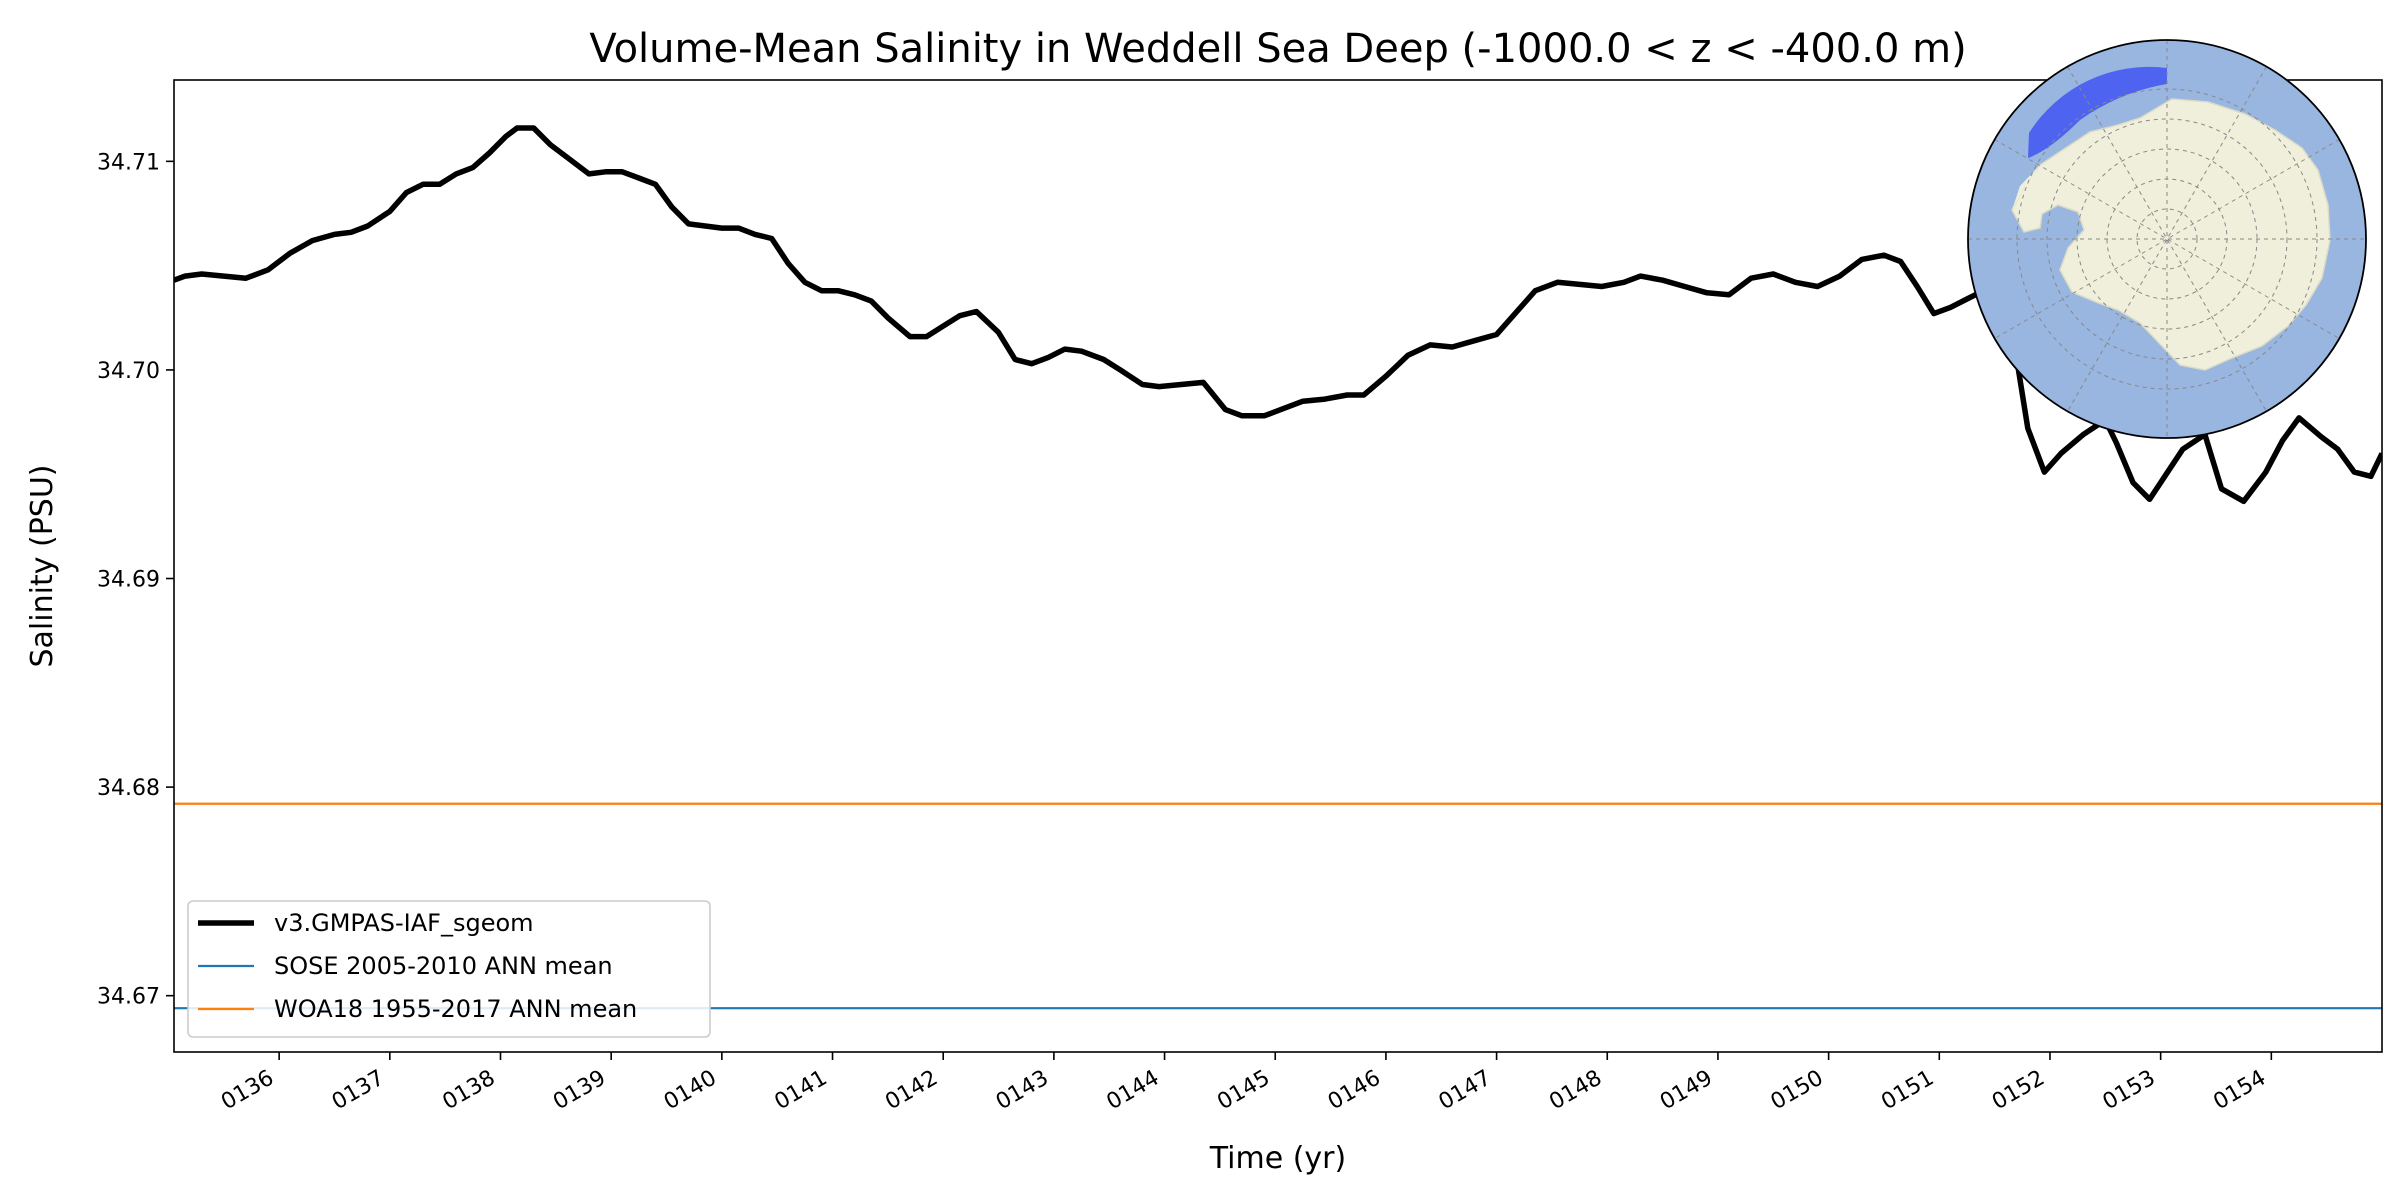 The image size is (2400, 1204). Describe the element at coordinates (1575, 1091) in the screenshot. I see `x-tick-label: 0148` at that location.